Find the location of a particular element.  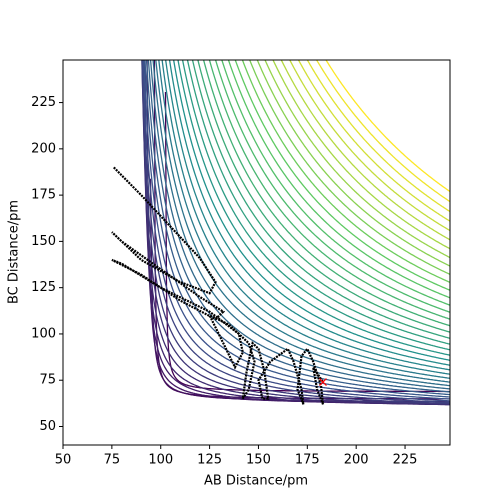

y-tick-label: 125 is located at coordinates (43, 287).